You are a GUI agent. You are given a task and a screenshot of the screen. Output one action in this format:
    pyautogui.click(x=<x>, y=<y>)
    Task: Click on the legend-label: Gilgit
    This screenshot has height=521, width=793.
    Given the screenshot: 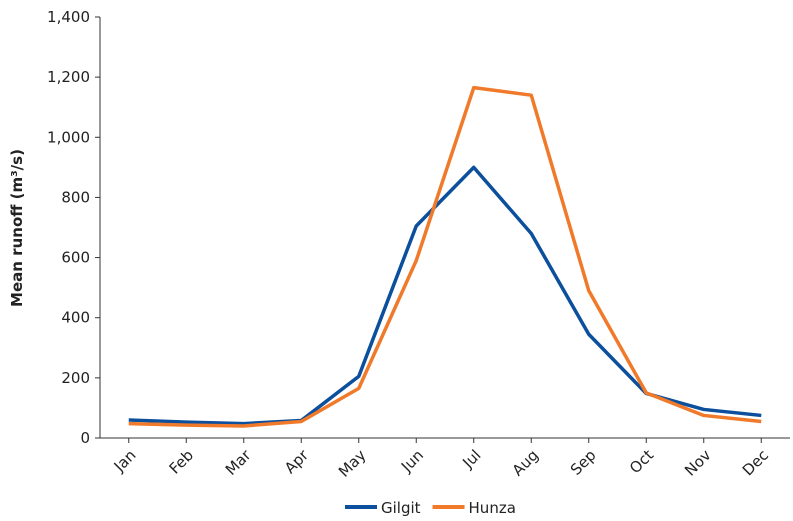 What is the action you would take?
    pyautogui.click(x=401, y=508)
    